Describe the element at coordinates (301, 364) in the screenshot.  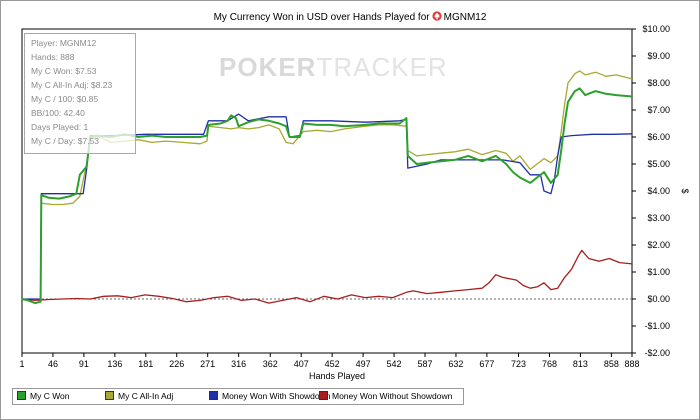
I see `x-tick-label: 407` at that location.